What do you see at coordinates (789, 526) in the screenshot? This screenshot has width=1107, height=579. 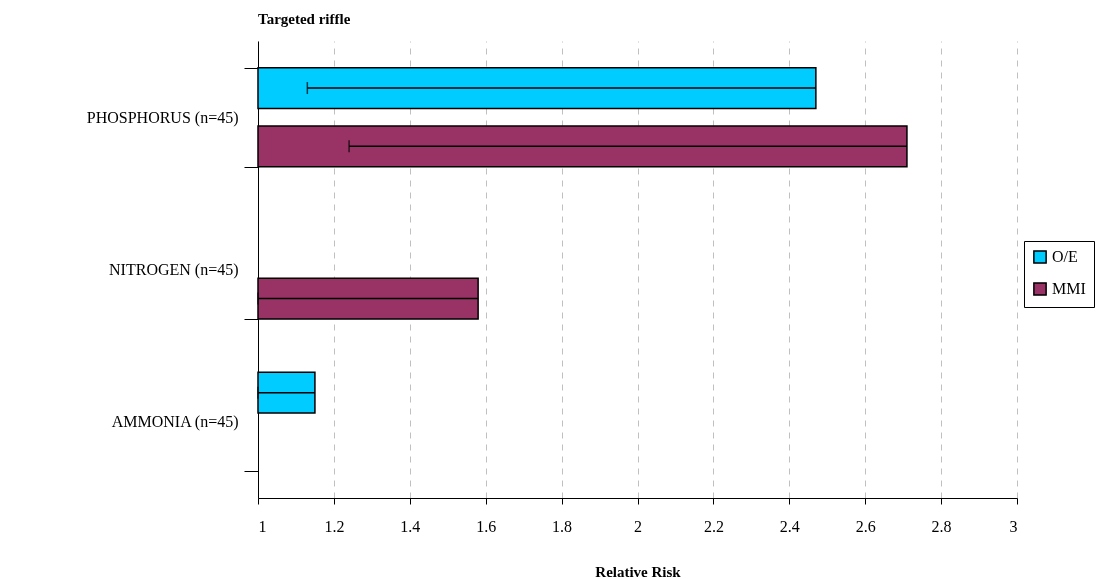 I see `x-tick-label: 2.4` at bounding box center [789, 526].